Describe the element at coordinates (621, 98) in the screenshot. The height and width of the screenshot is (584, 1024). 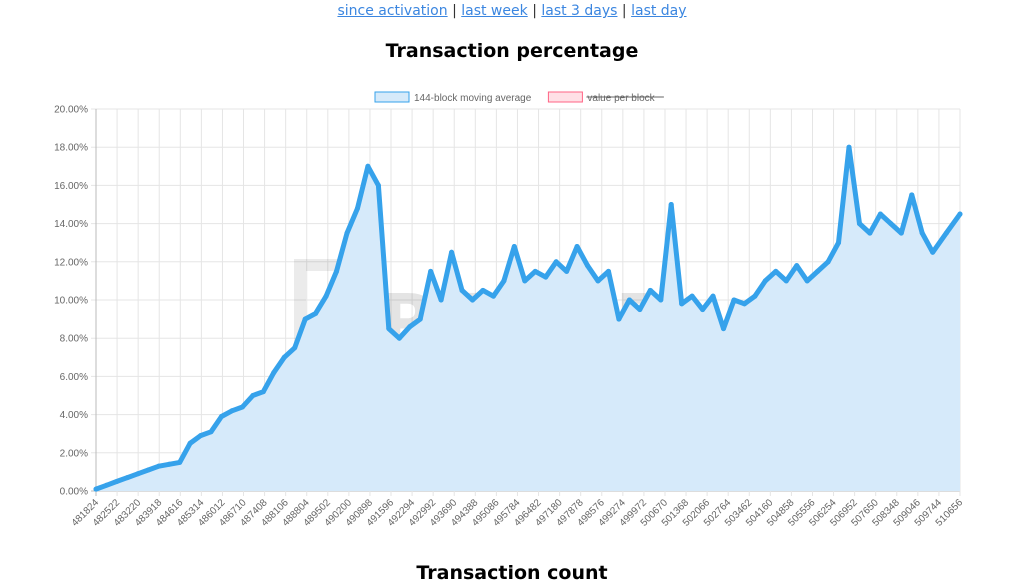
I see `legend-label: value per block` at that location.